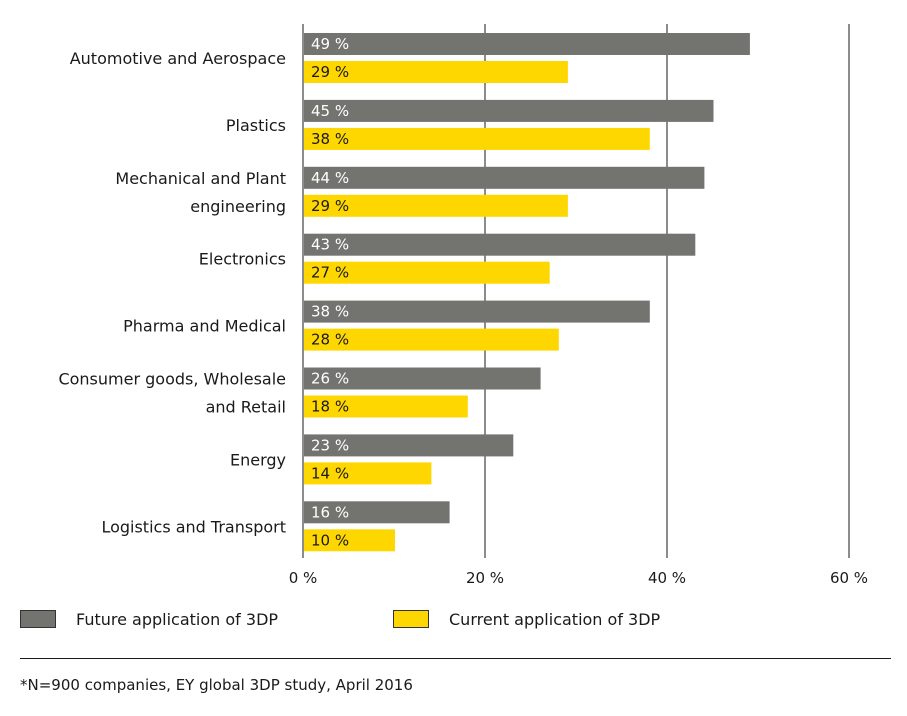  What do you see at coordinates (485, 578) in the screenshot?
I see `x-tick-label-20: 20 %` at bounding box center [485, 578].